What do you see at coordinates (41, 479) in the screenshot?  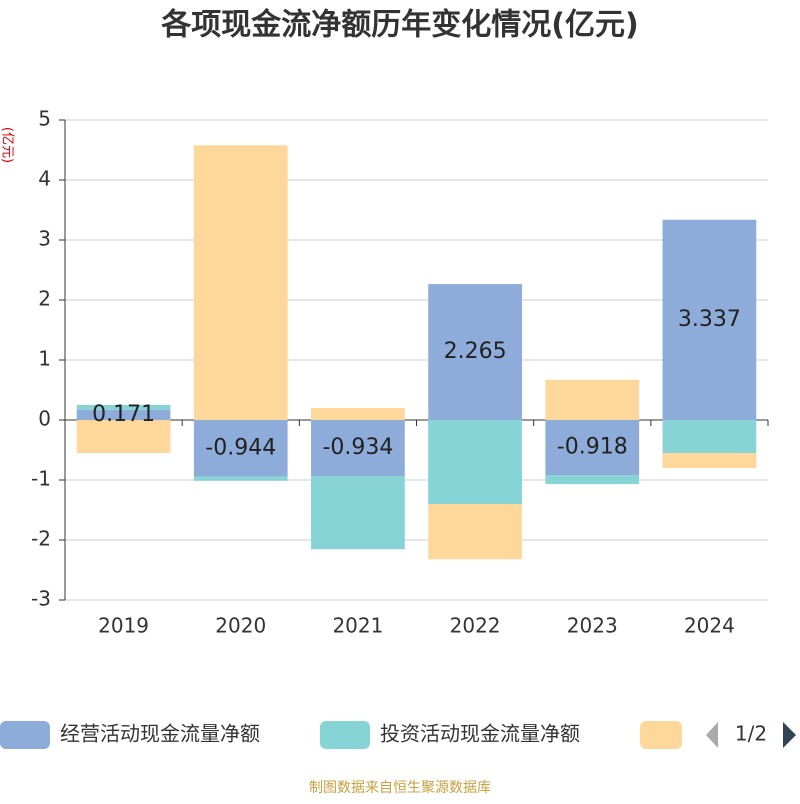 I see `y-tick-label: -1` at bounding box center [41, 479].